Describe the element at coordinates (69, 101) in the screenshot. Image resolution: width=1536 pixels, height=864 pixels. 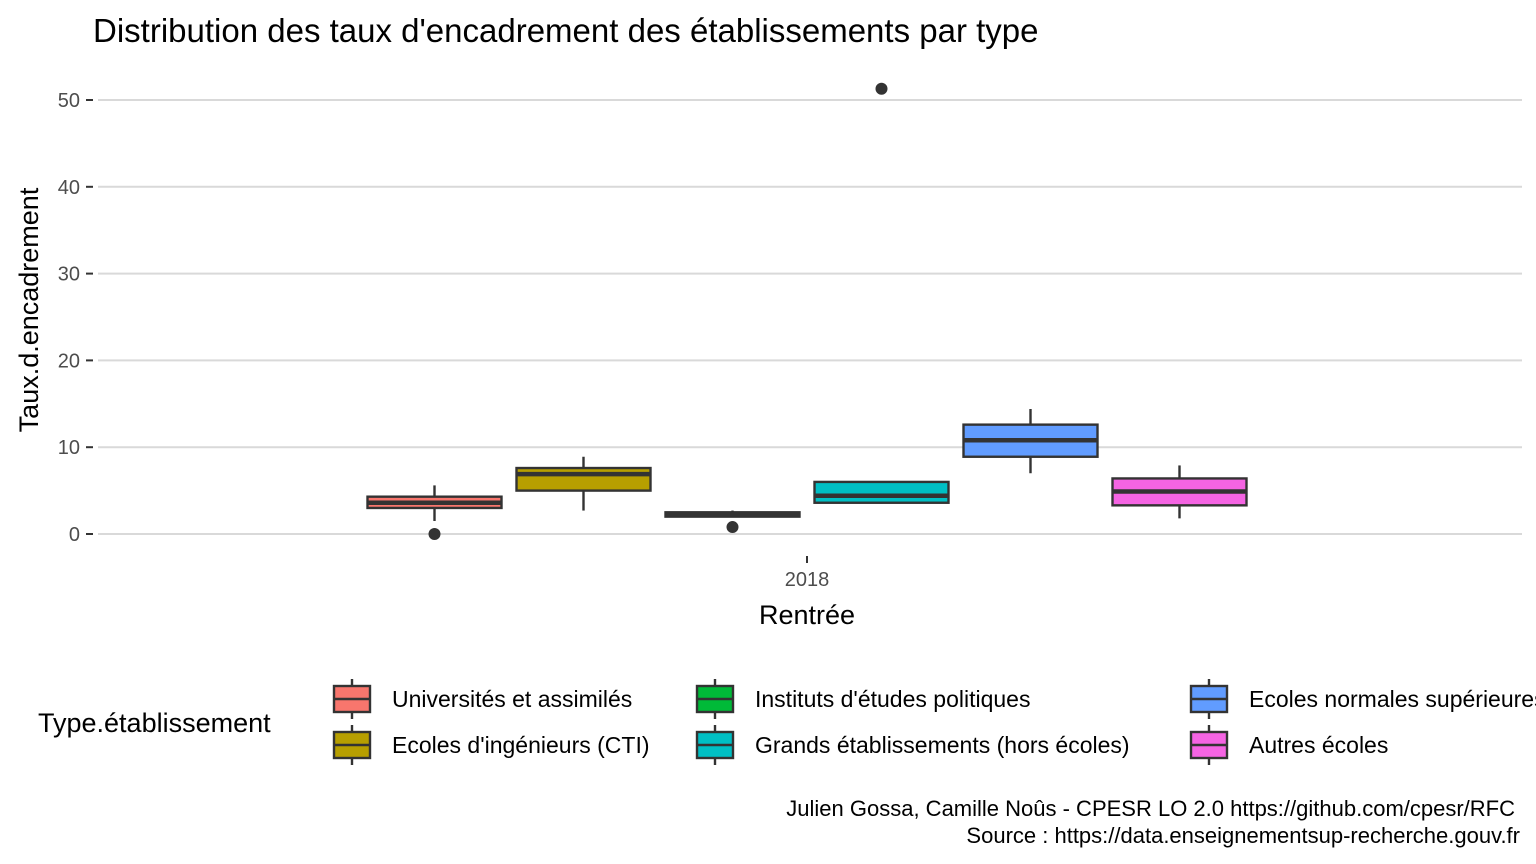
I see `y-tick-label-50: 50` at that location.